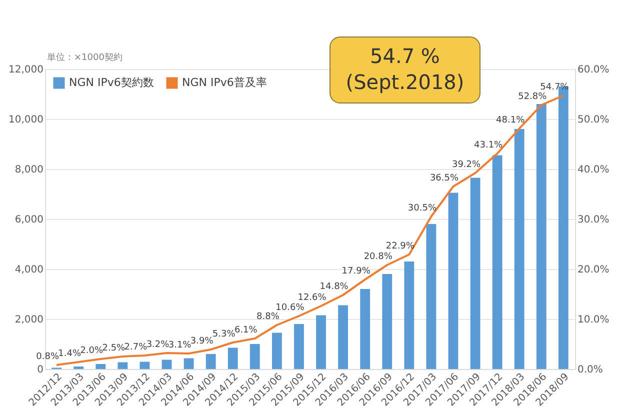 The image size is (619, 413). What do you see at coordinates (246, 331) in the screenshot?
I see `data-label: 6.1%` at bounding box center [246, 331].